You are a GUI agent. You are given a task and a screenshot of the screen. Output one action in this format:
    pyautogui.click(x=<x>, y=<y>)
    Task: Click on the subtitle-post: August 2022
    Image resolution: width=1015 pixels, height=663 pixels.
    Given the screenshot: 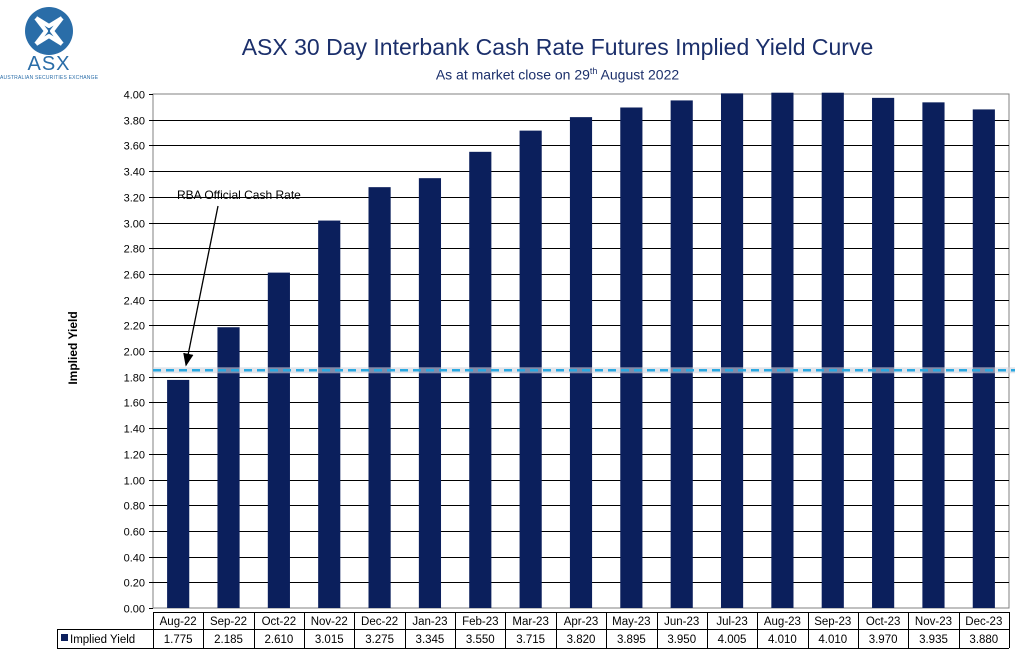 What is the action you would take?
    pyautogui.click(x=638, y=74)
    